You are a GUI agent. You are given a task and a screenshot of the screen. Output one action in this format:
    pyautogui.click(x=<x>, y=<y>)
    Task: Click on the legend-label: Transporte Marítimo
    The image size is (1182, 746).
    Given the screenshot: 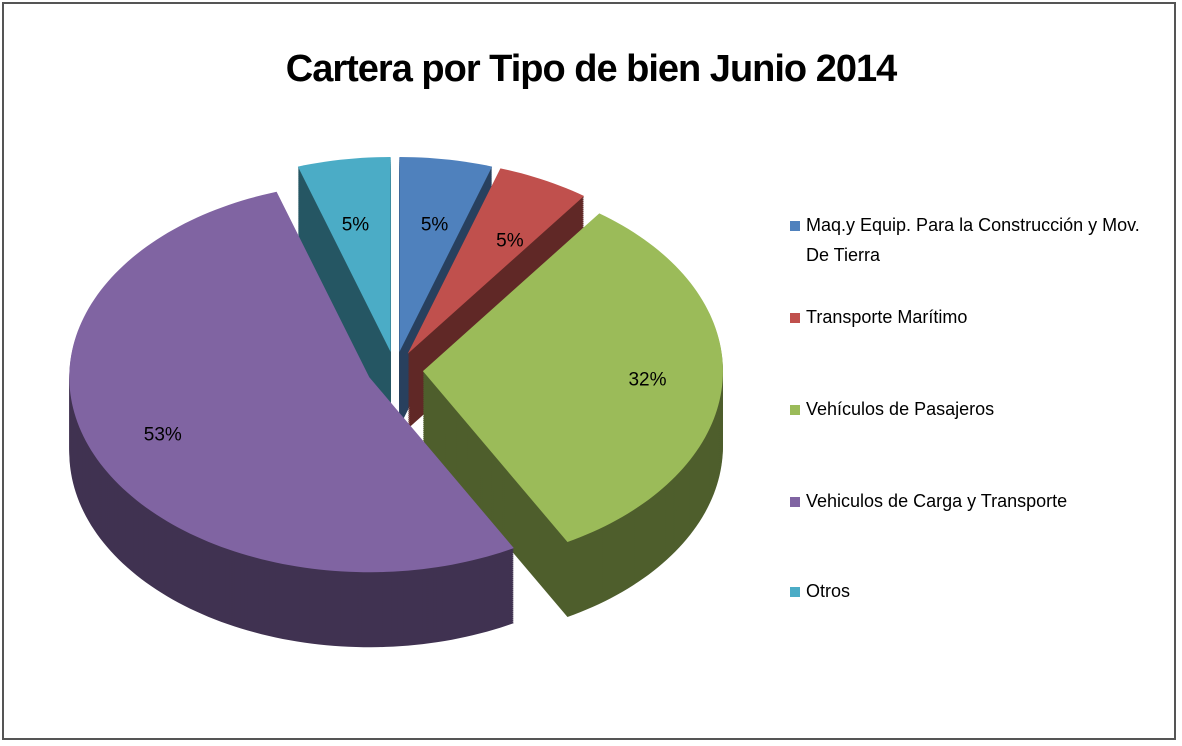 What is the action you would take?
    pyautogui.click(x=887, y=317)
    